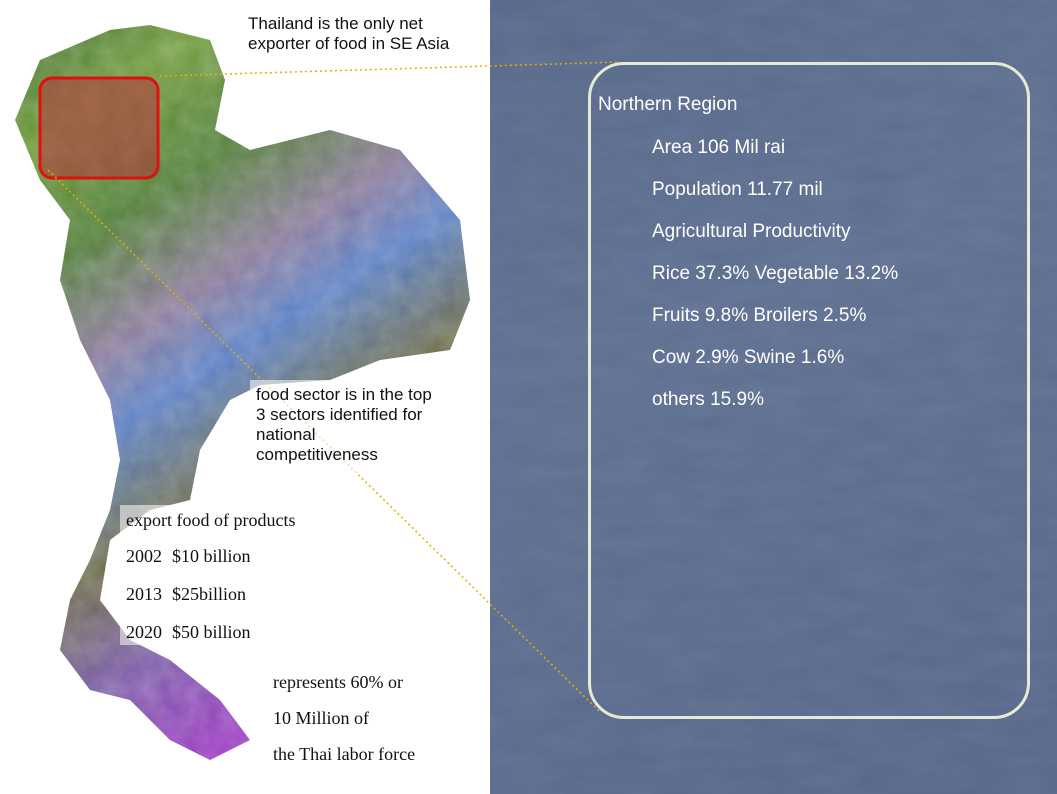 The image size is (1057, 794). I want to click on labor-line: 10 Million of, so click(321, 718).